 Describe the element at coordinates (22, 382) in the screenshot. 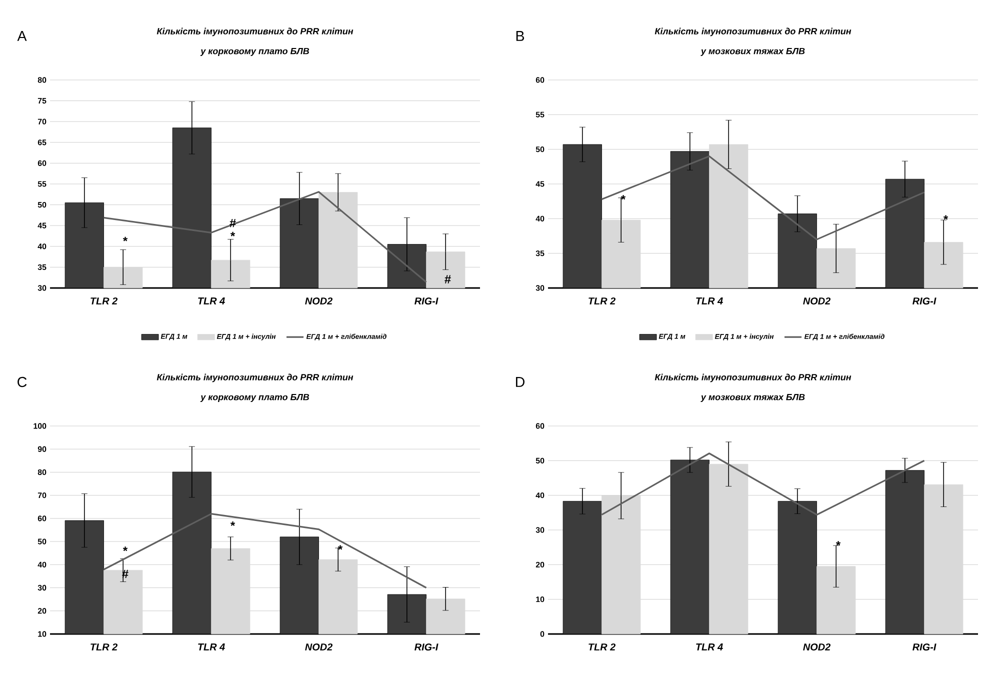

I see `text: C` at that location.